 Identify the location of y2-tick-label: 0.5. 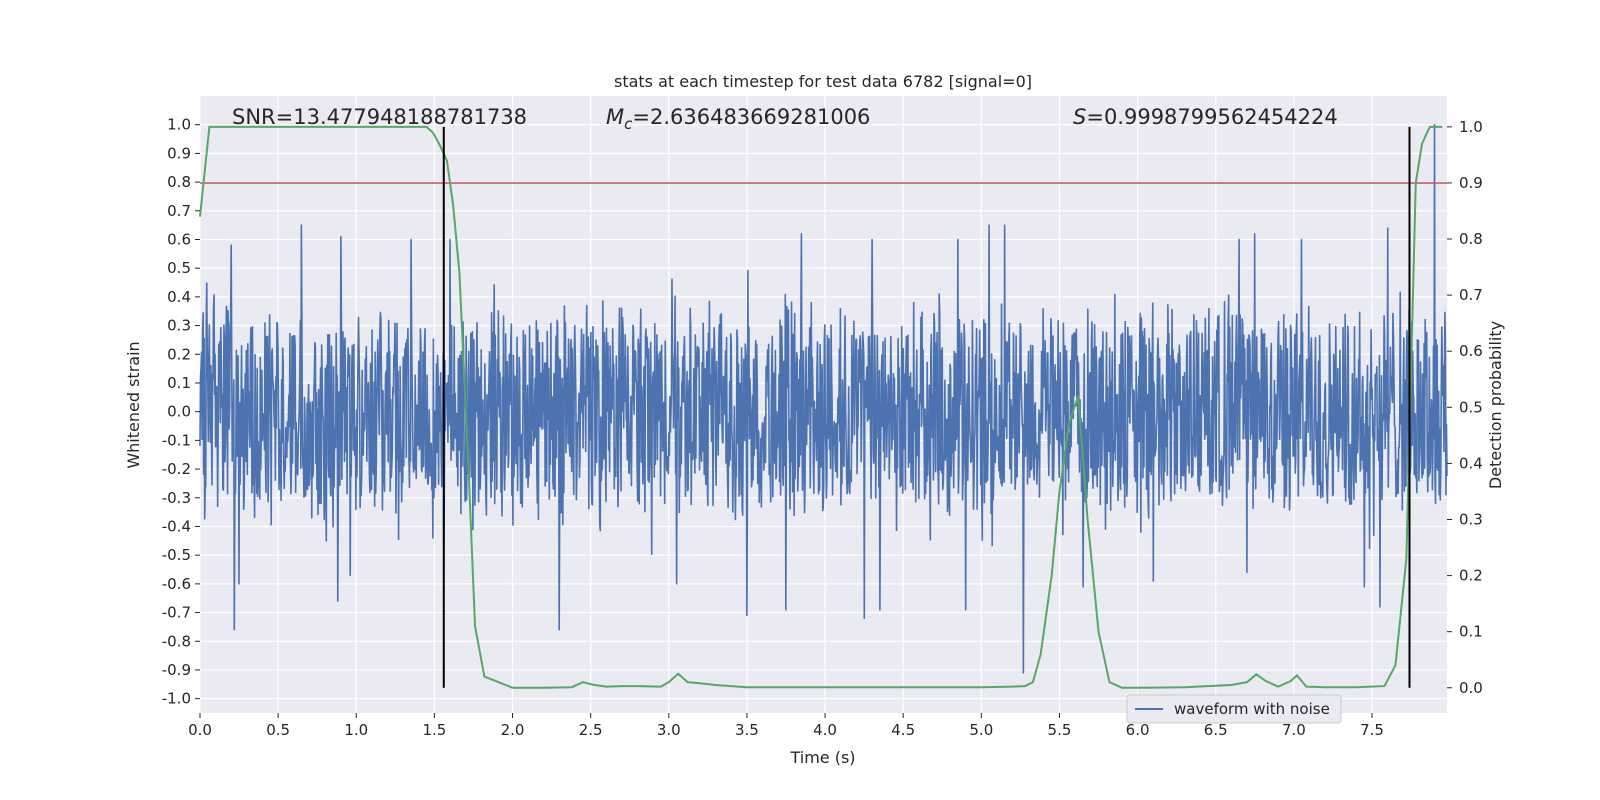
(1471, 407).